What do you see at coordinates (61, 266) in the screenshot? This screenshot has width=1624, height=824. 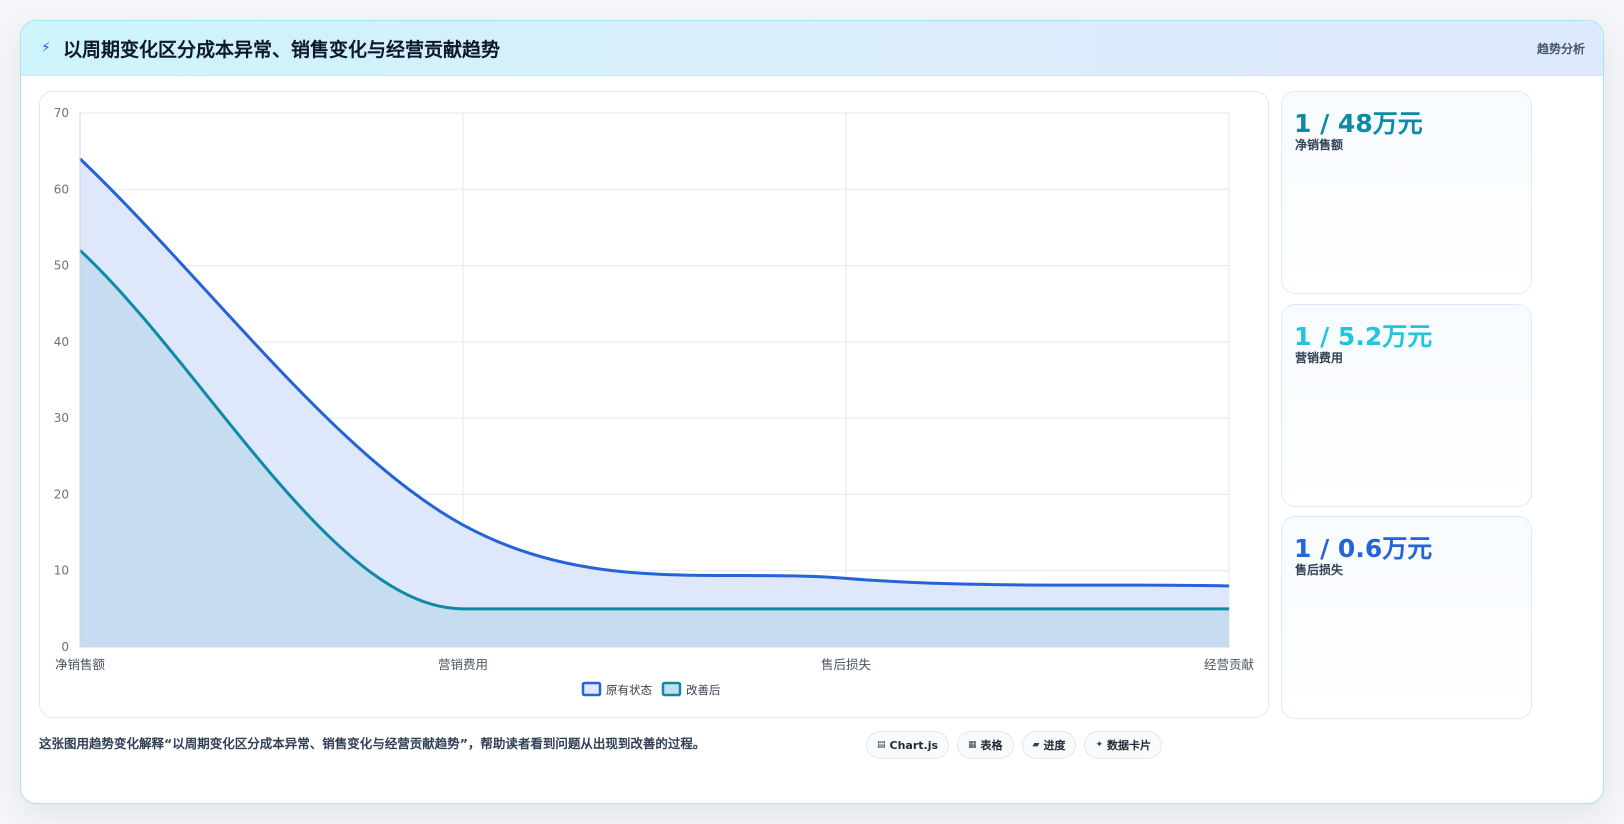 I see `y-tick-label: 50` at bounding box center [61, 266].